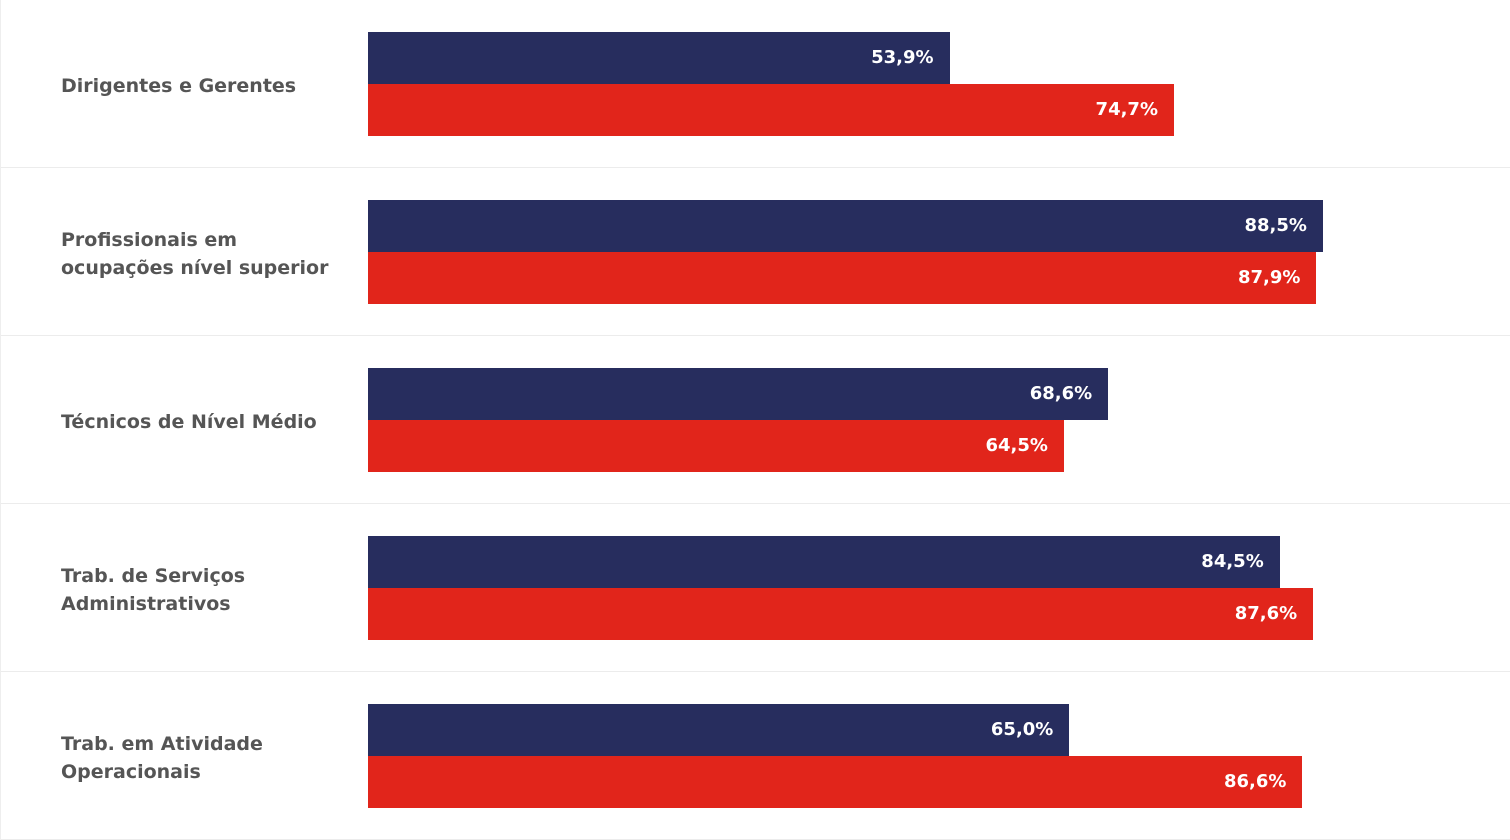 The image size is (1510, 840). What do you see at coordinates (1275, 225) in the screenshot?
I see `value-label: 88,5%` at bounding box center [1275, 225].